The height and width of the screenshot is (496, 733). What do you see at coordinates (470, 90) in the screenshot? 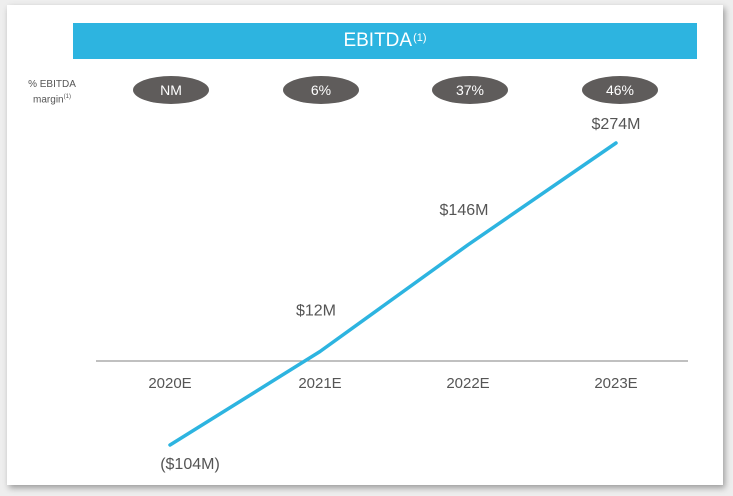
I see `margin-badge-2022e: 37%` at bounding box center [470, 90].